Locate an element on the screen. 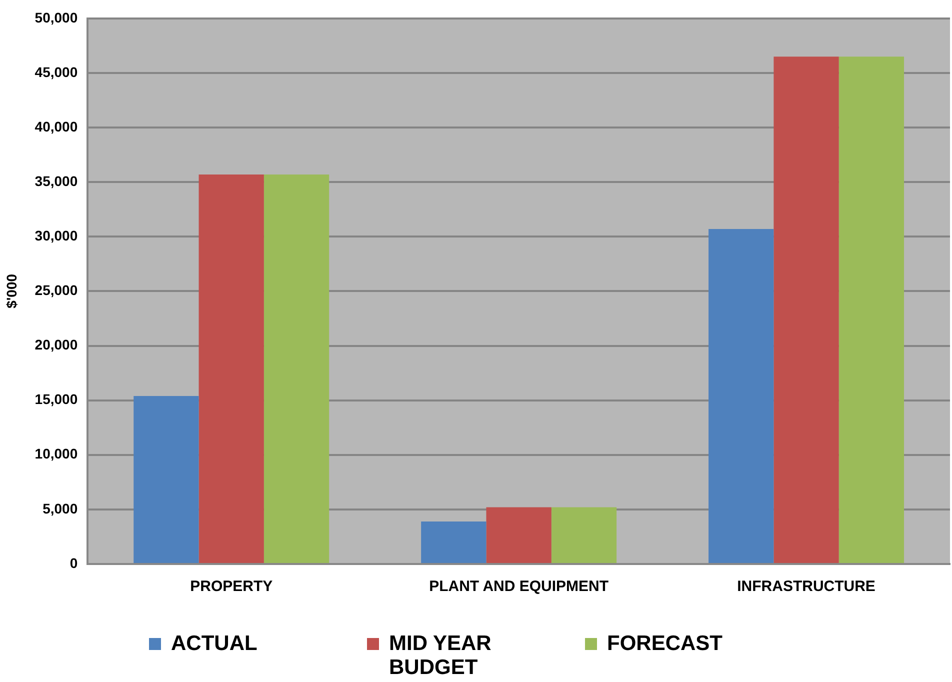 This screenshot has width=952, height=682. x-tick-label: PROPERTY is located at coordinates (231, 587).